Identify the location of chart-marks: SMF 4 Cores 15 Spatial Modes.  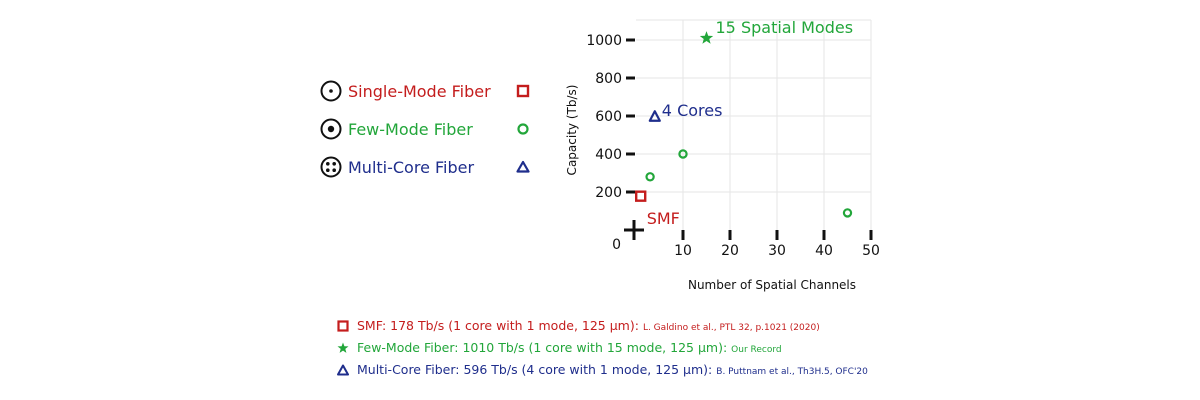
(744, 123).